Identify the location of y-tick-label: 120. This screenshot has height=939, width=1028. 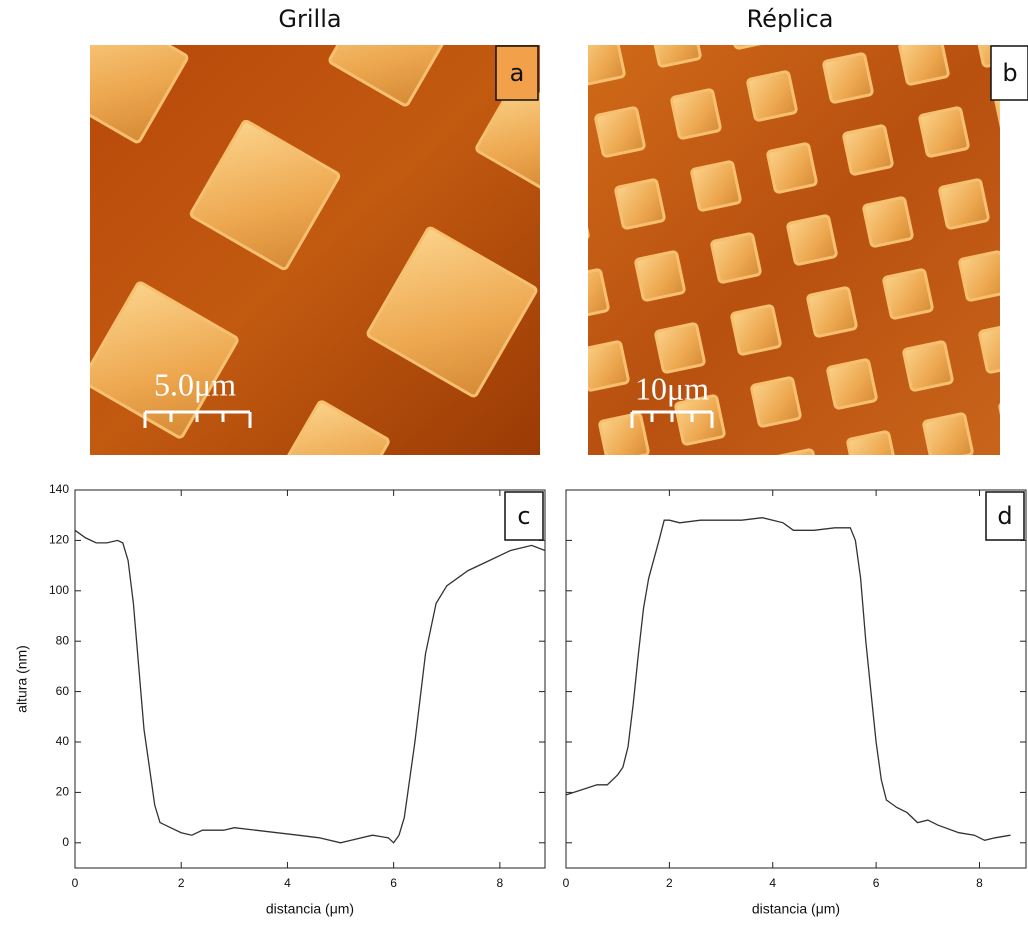
(59, 540).